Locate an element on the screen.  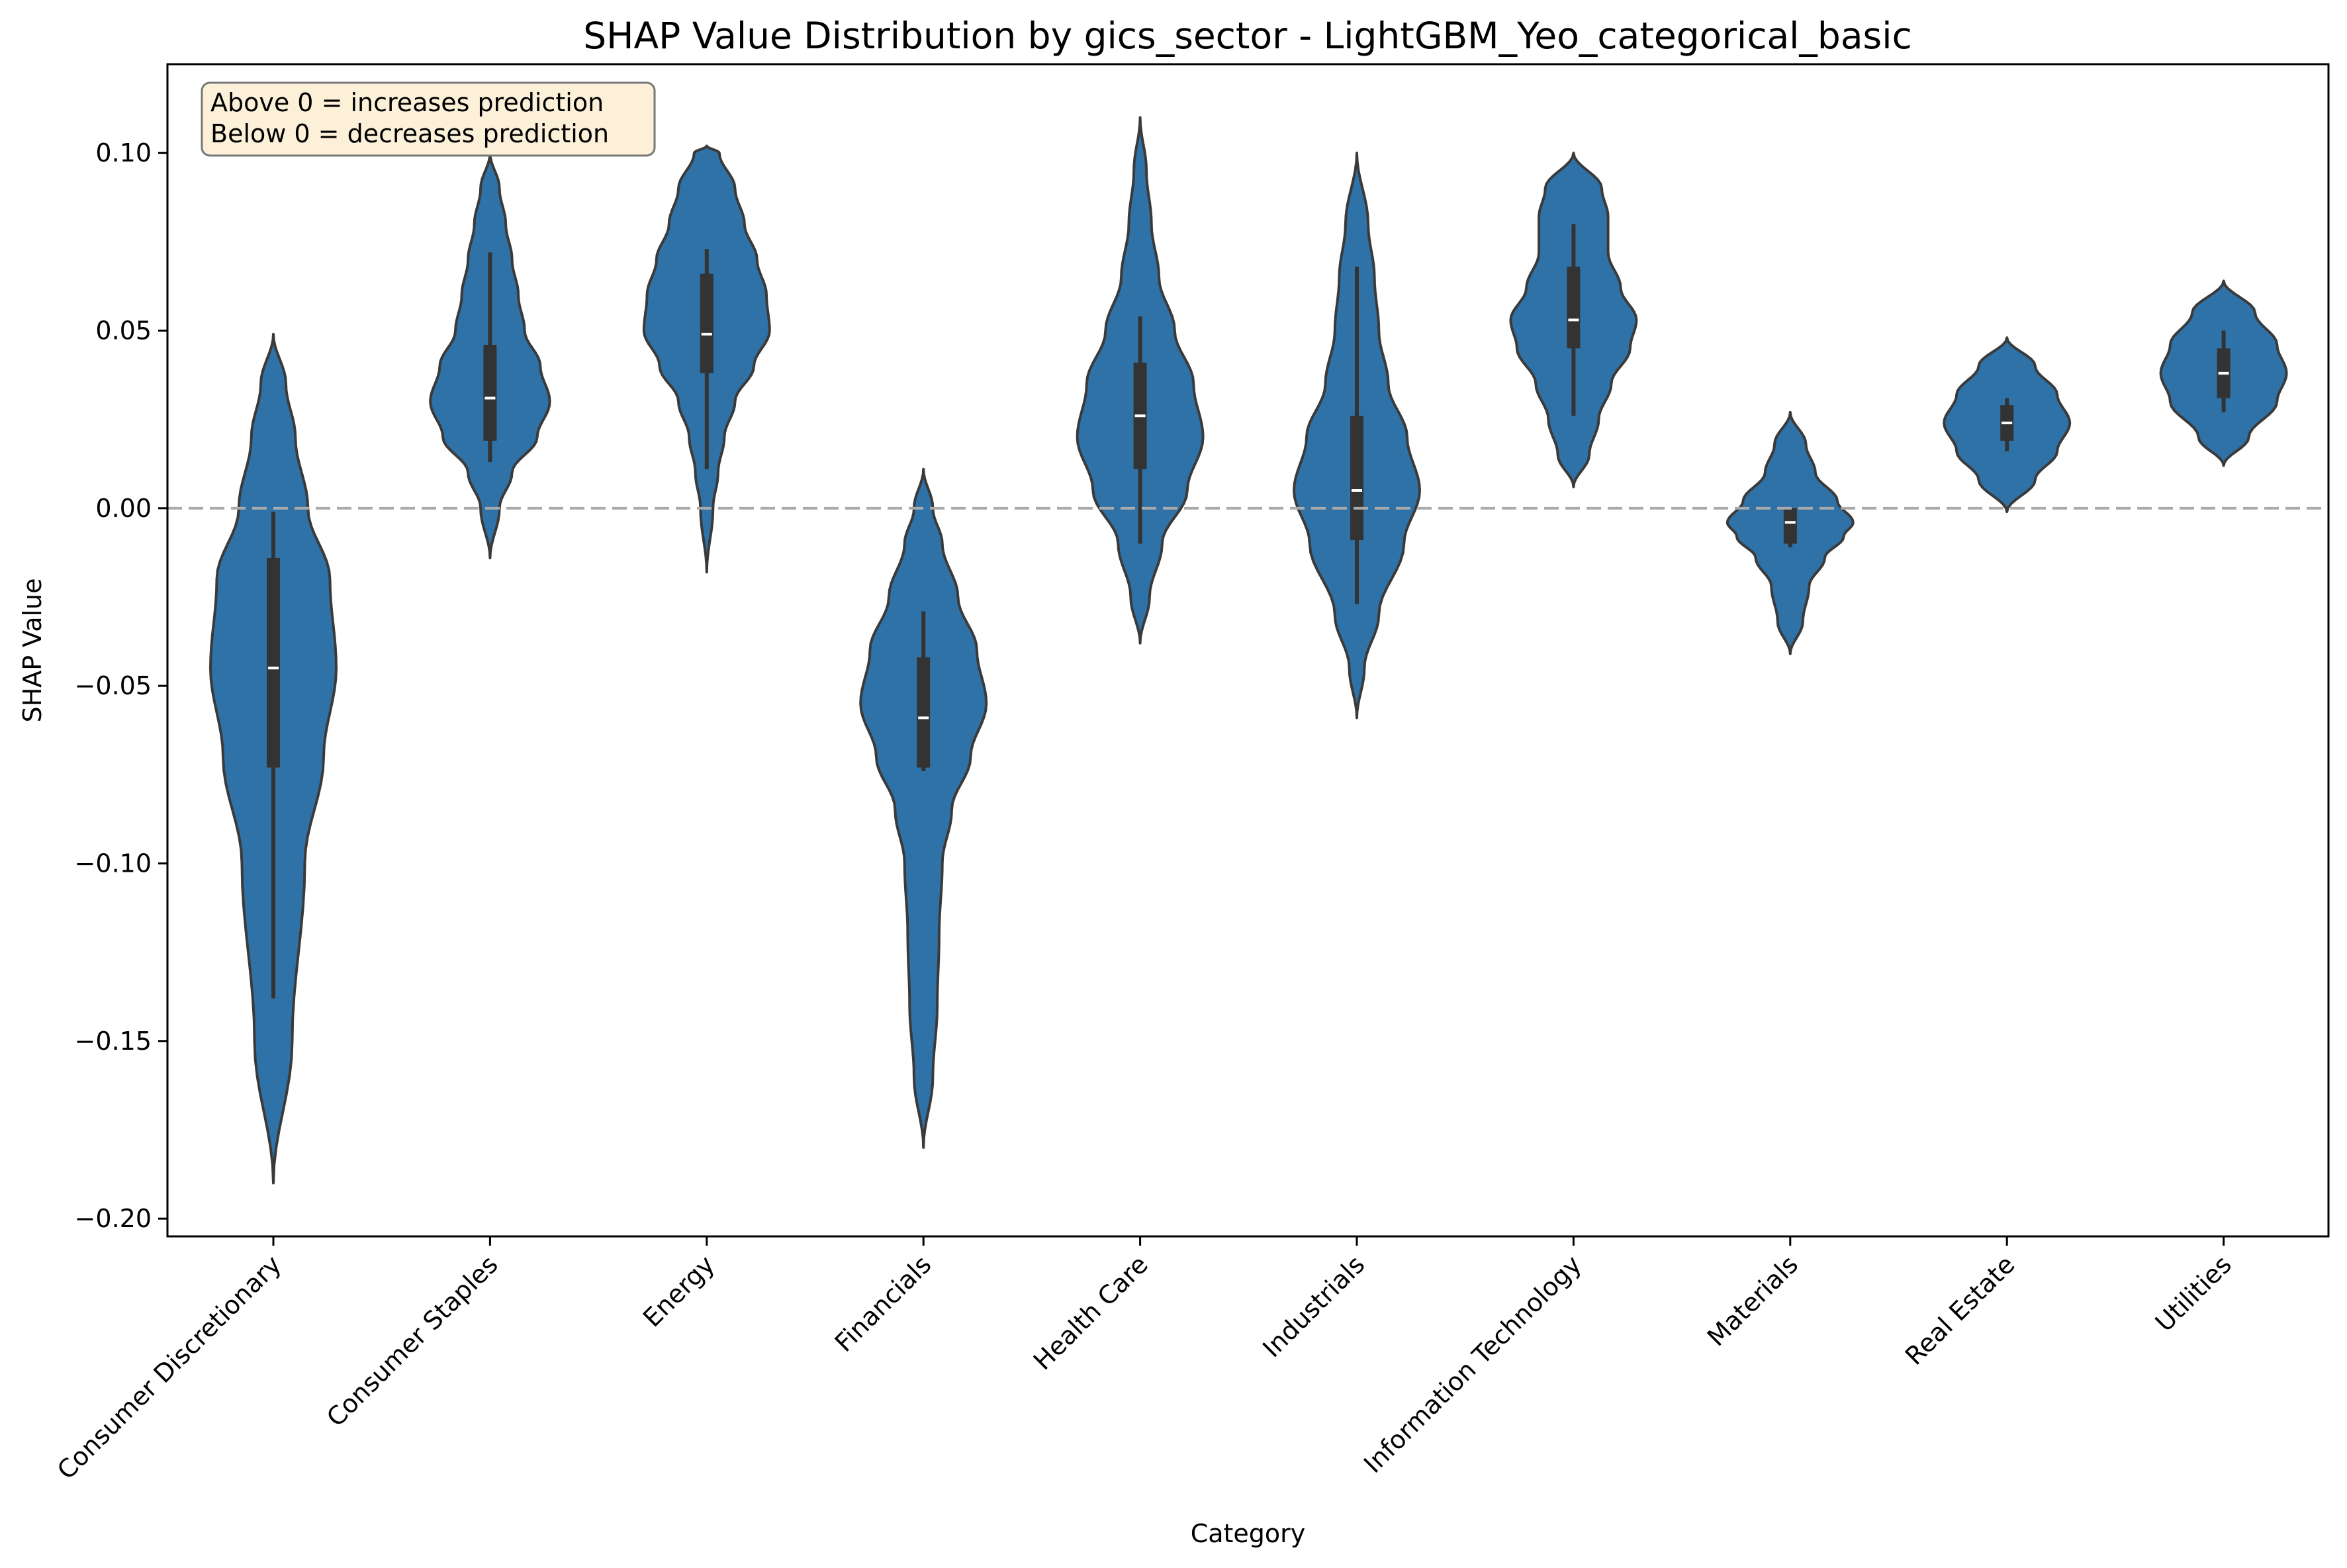
y-tick-label: −0.20 is located at coordinates (113, 1218).